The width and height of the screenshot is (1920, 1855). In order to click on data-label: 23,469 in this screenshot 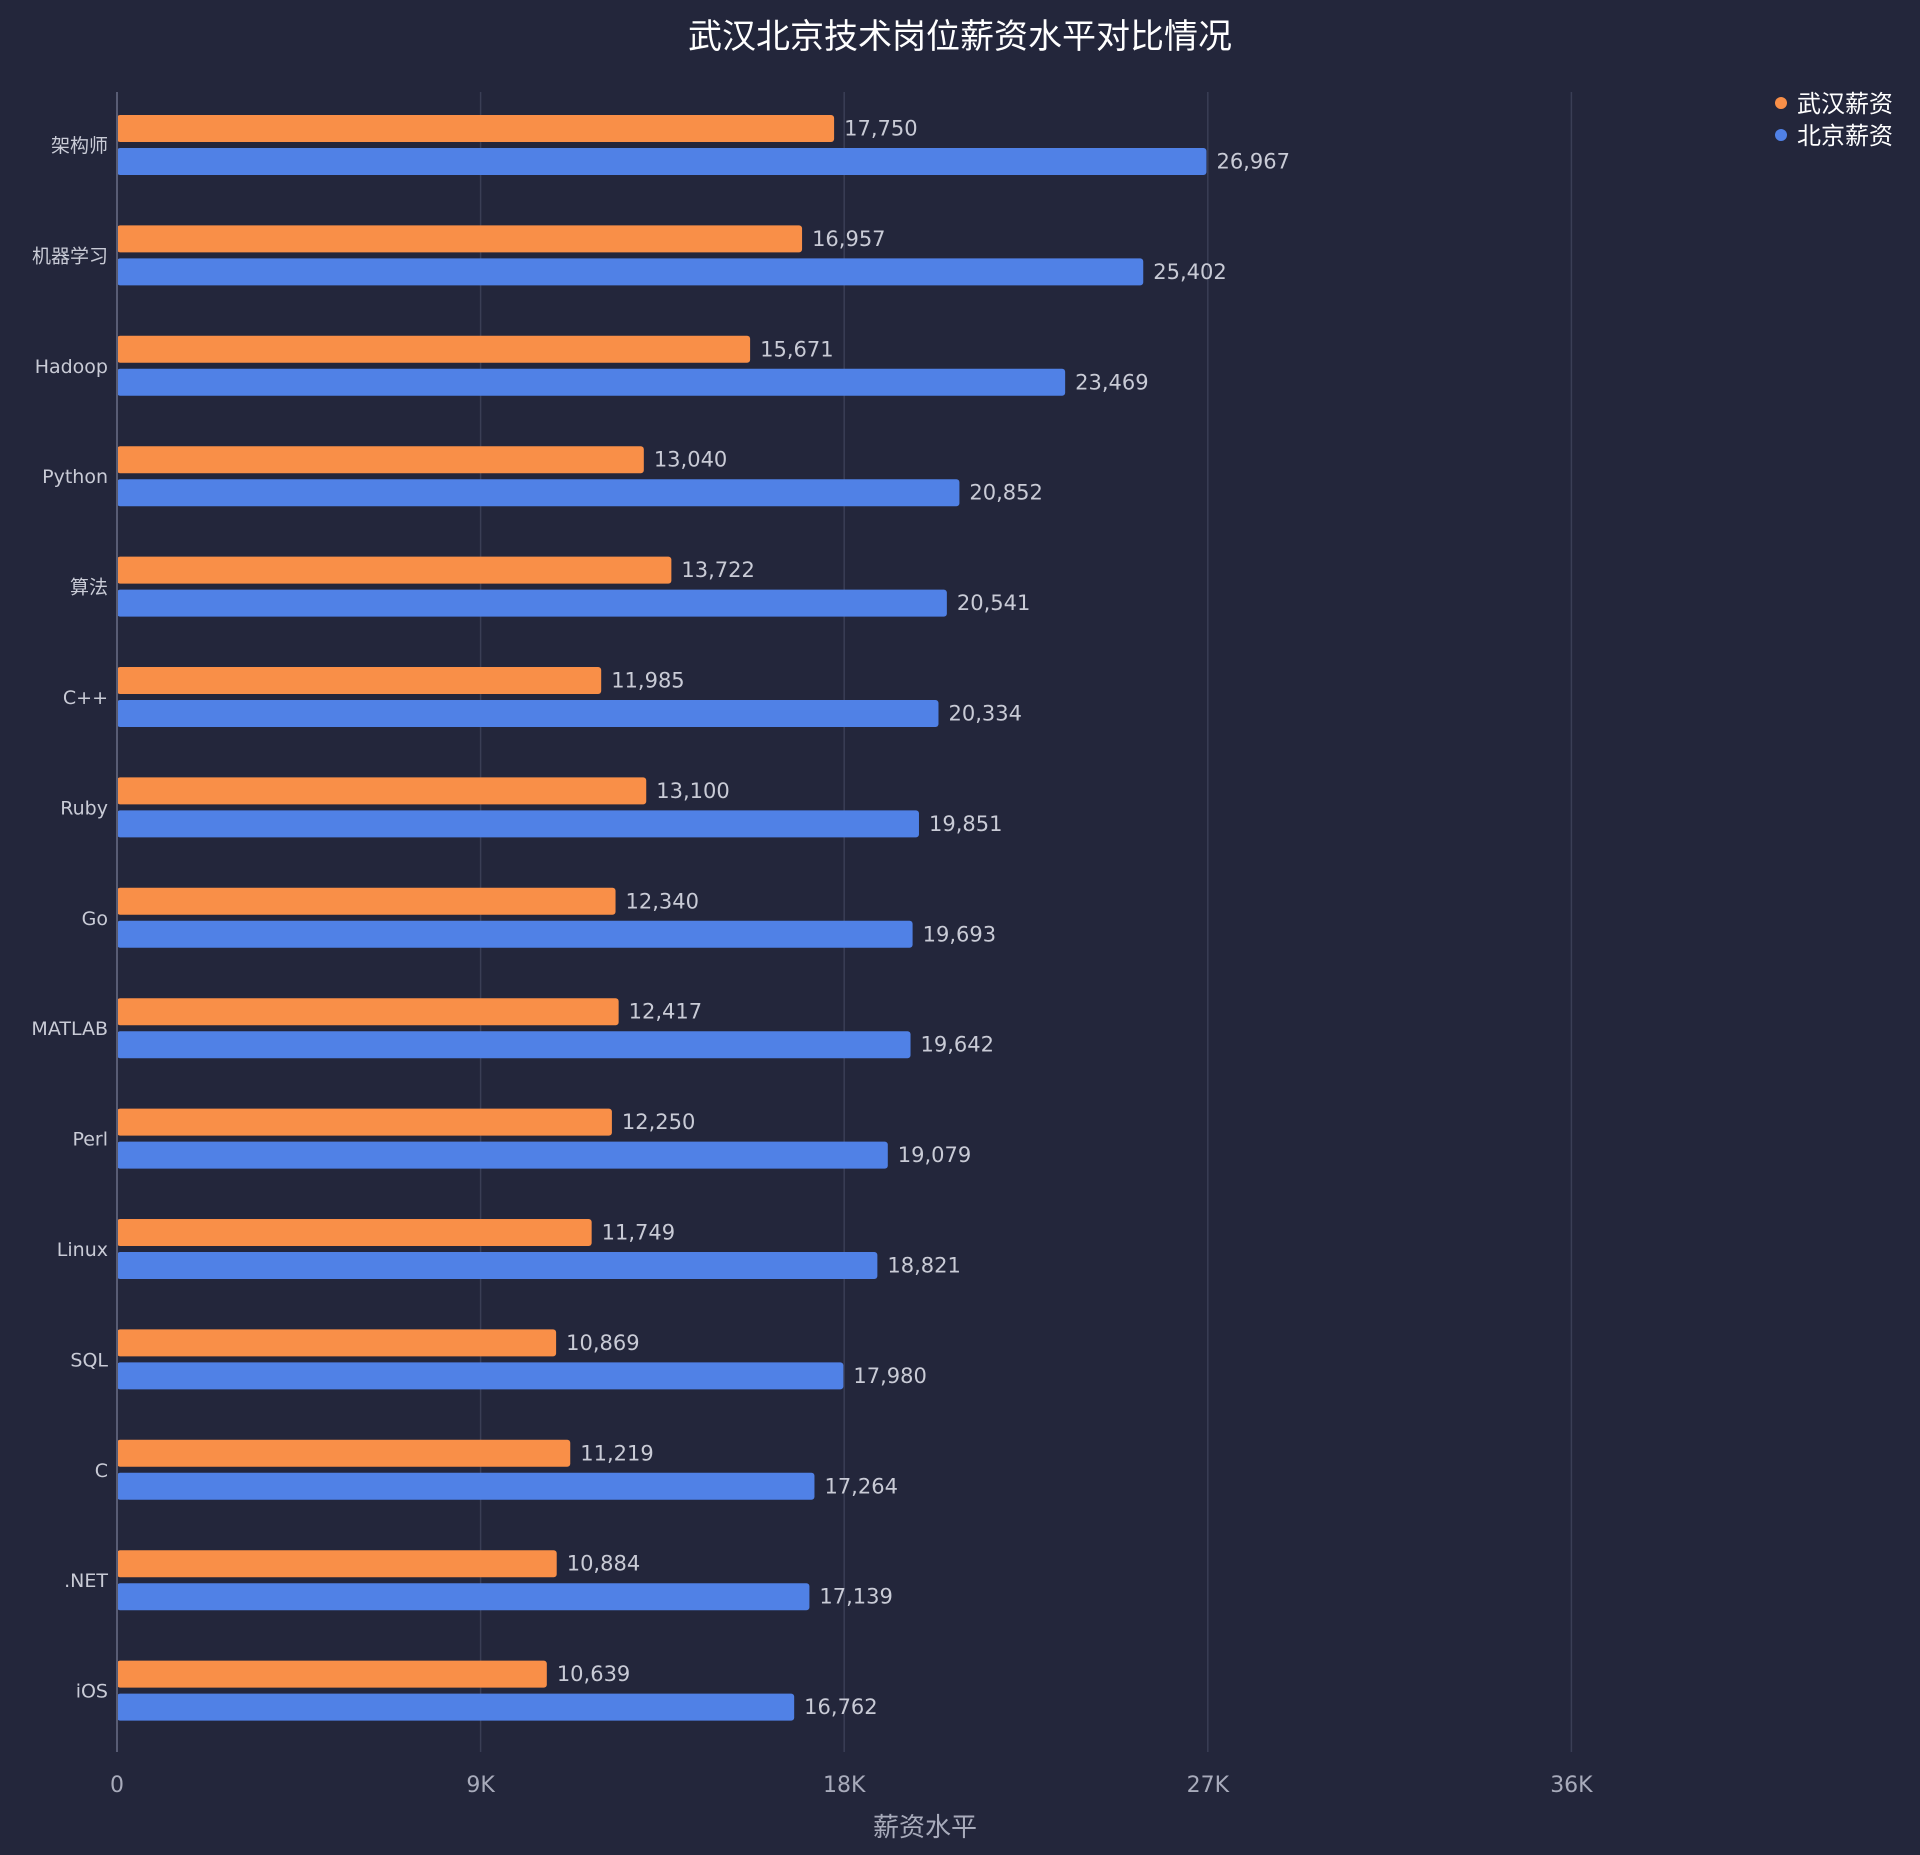, I will do `click(1111, 382)`.